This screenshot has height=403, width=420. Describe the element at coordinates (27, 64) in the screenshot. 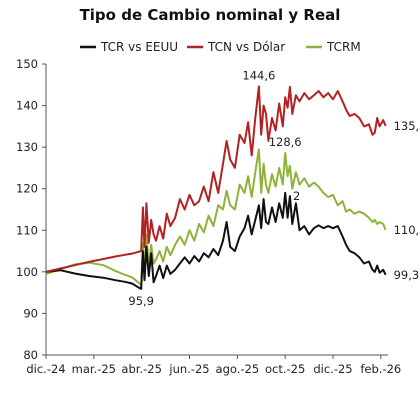

I see `y-tick-label: 150` at that location.